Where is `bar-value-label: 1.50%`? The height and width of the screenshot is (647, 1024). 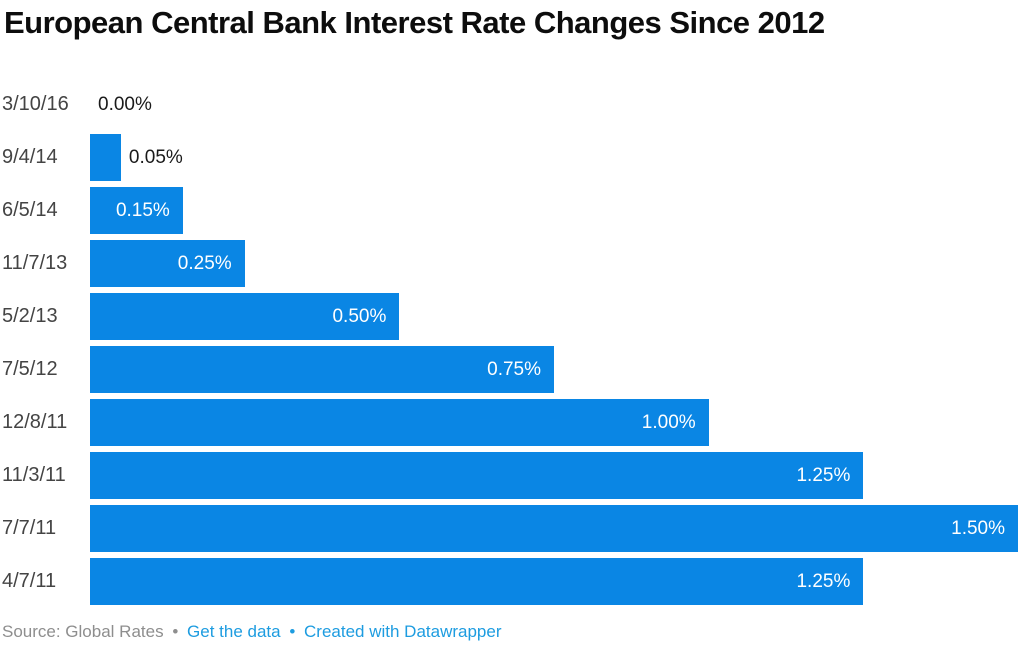
bar-value-label: 1.50% is located at coordinates (978, 528).